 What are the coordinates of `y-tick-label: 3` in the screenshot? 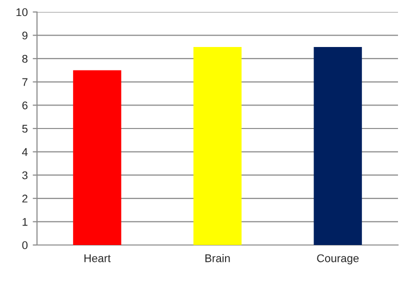 It's located at (25, 175).